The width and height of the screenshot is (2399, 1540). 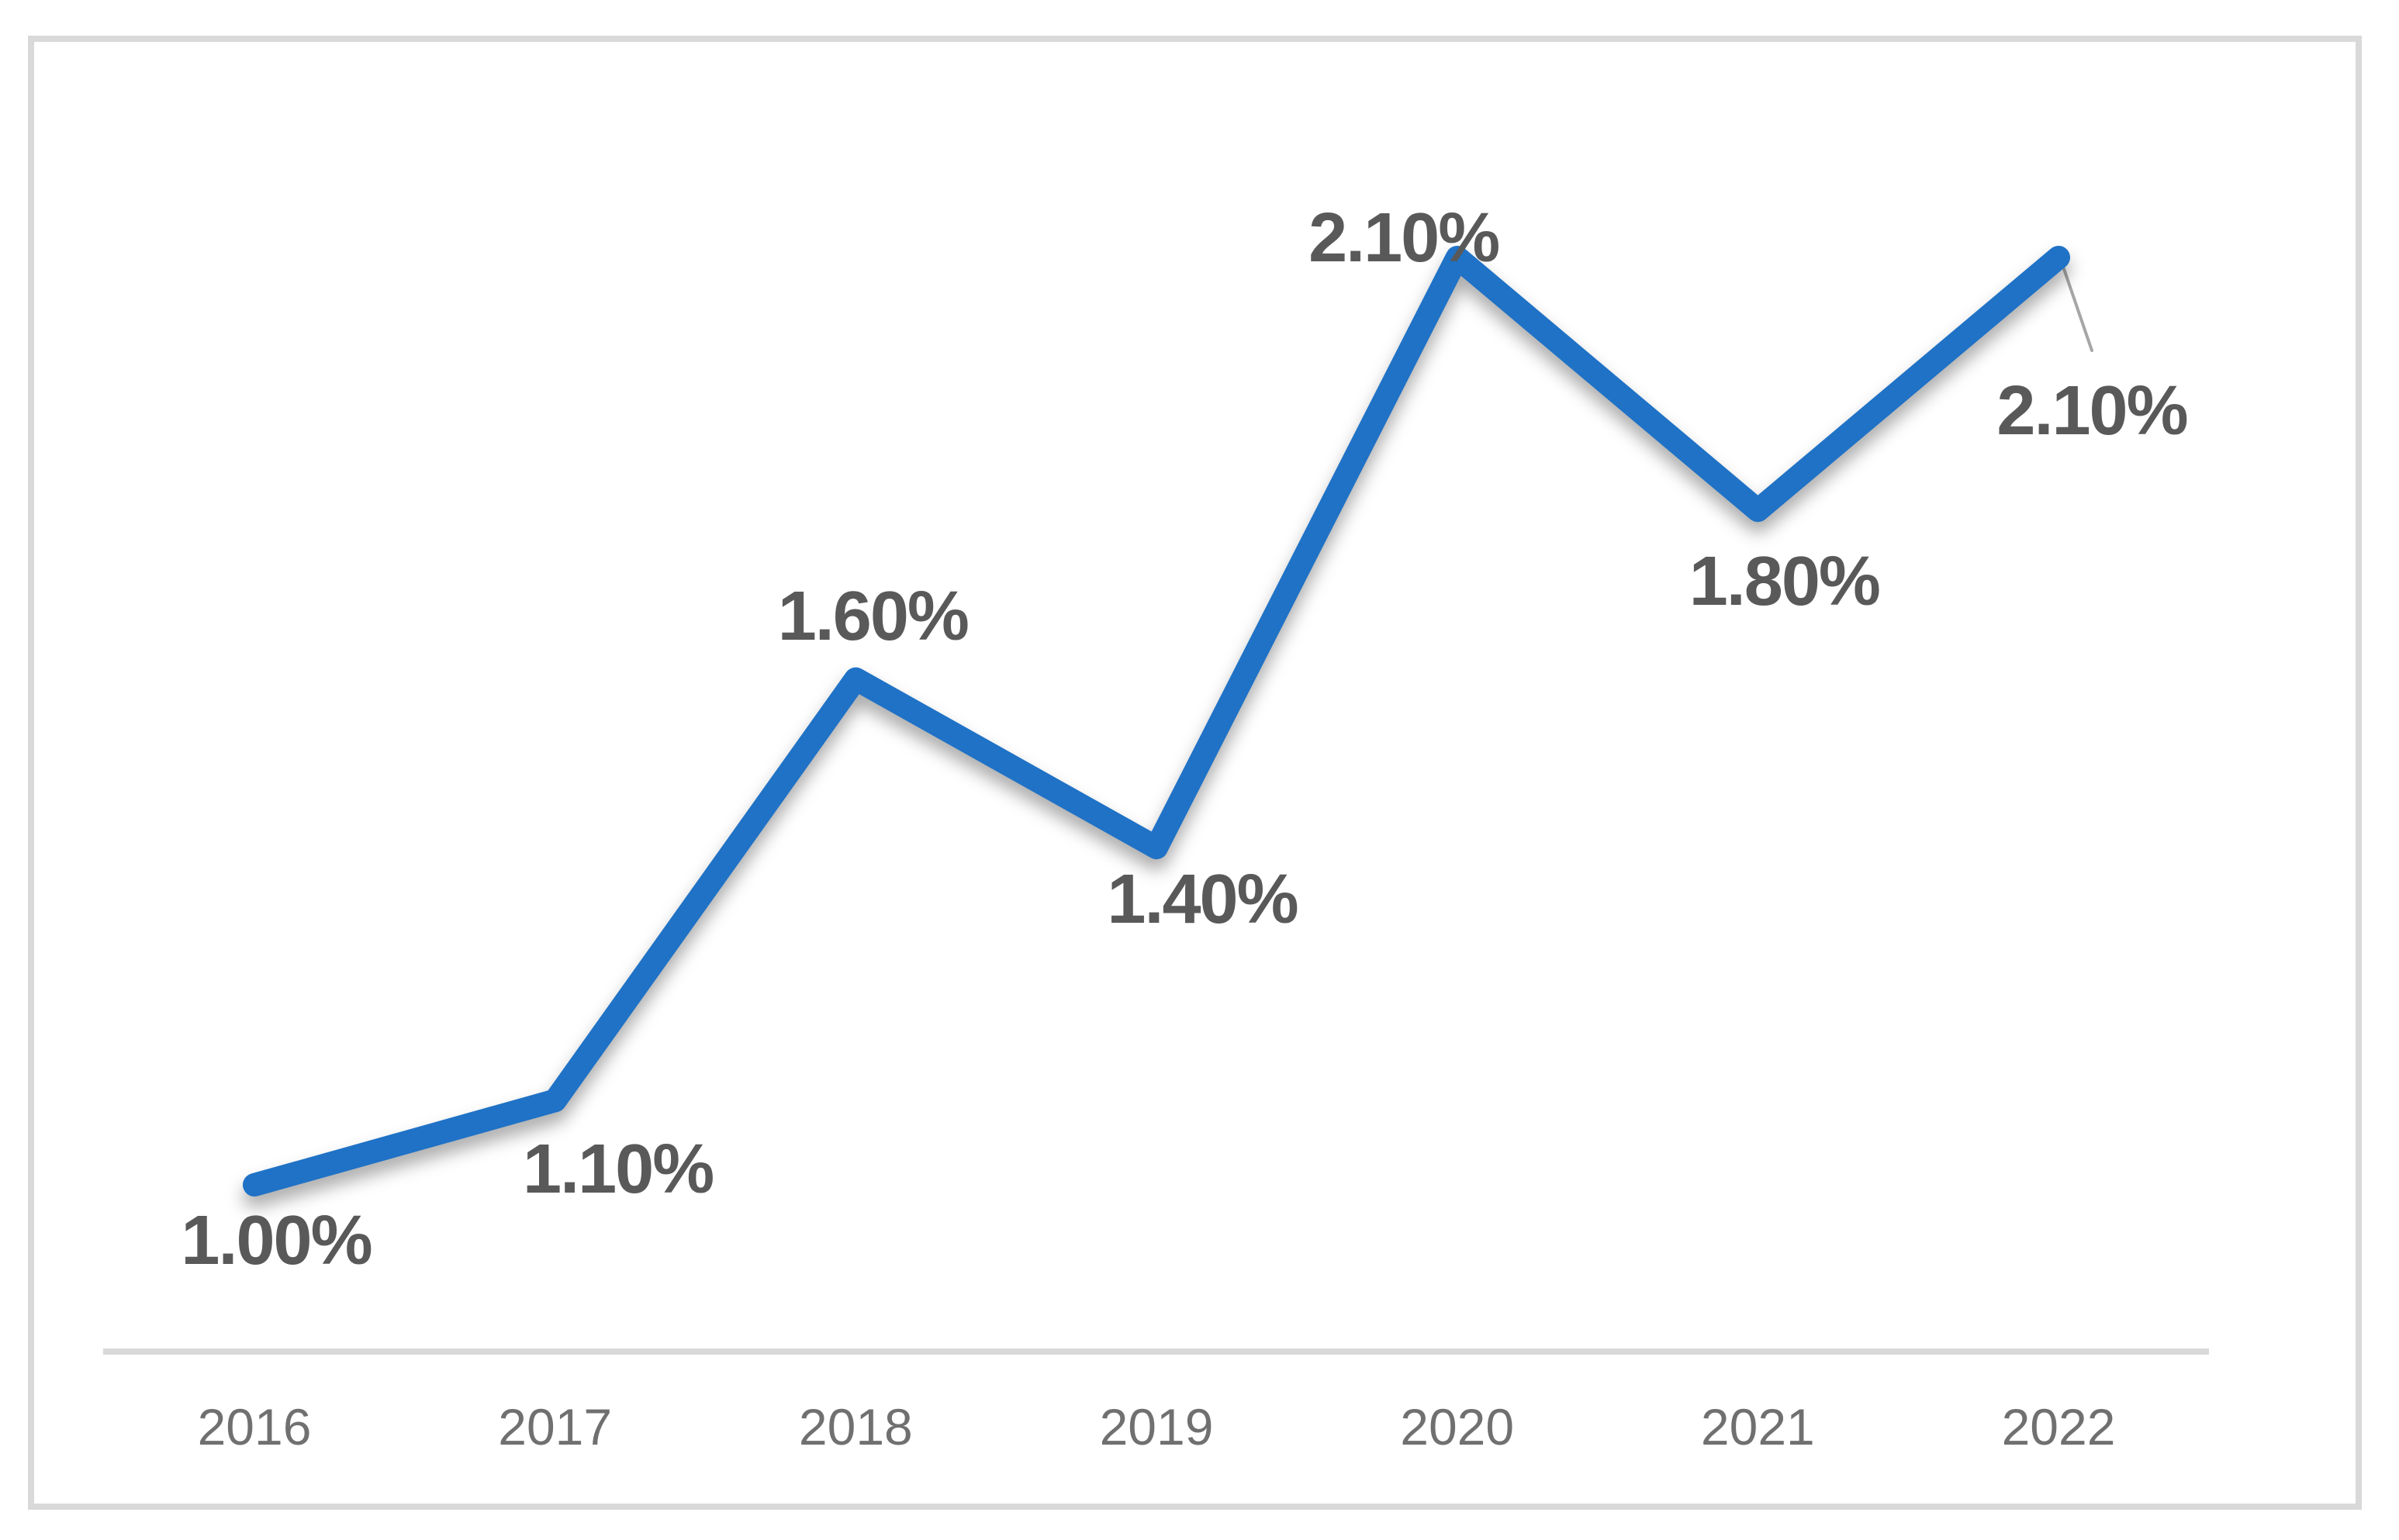 What do you see at coordinates (2058, 1426) in the screenshot?
I see `x-axis-tick-label: 2022` at bounding box center [2058, 1426].